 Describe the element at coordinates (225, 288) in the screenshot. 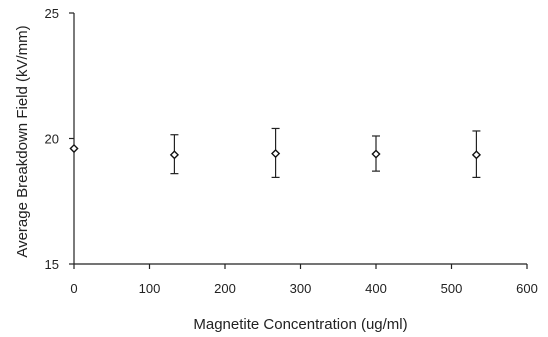

I see `x-tick-label: 200` at that location.